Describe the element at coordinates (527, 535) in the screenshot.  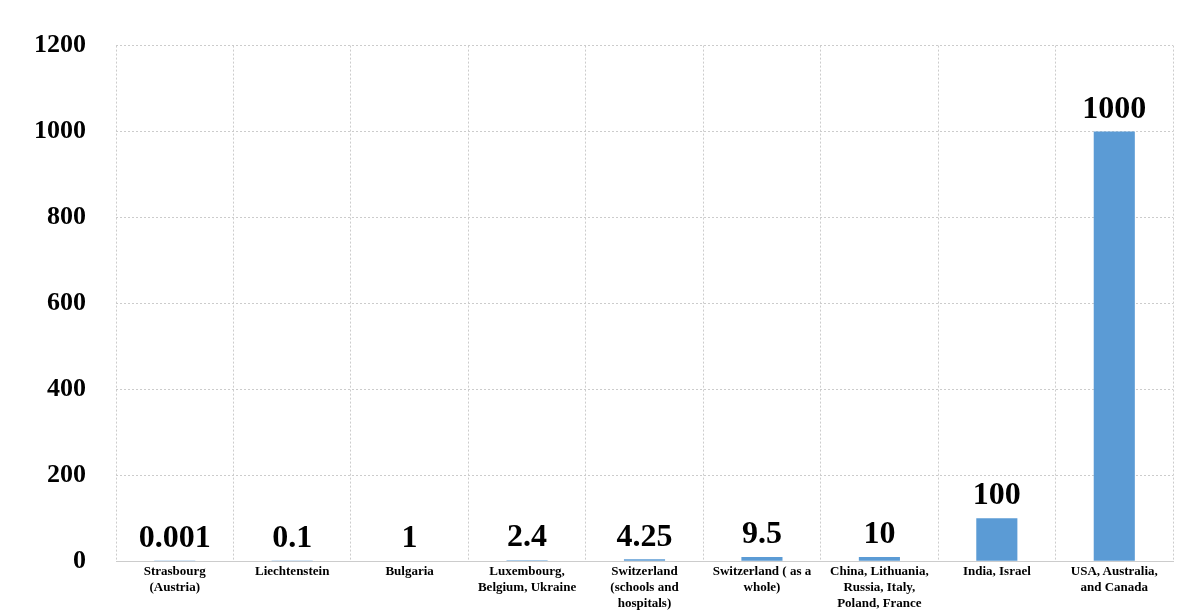
I see `data-label: 2.4` at that location.